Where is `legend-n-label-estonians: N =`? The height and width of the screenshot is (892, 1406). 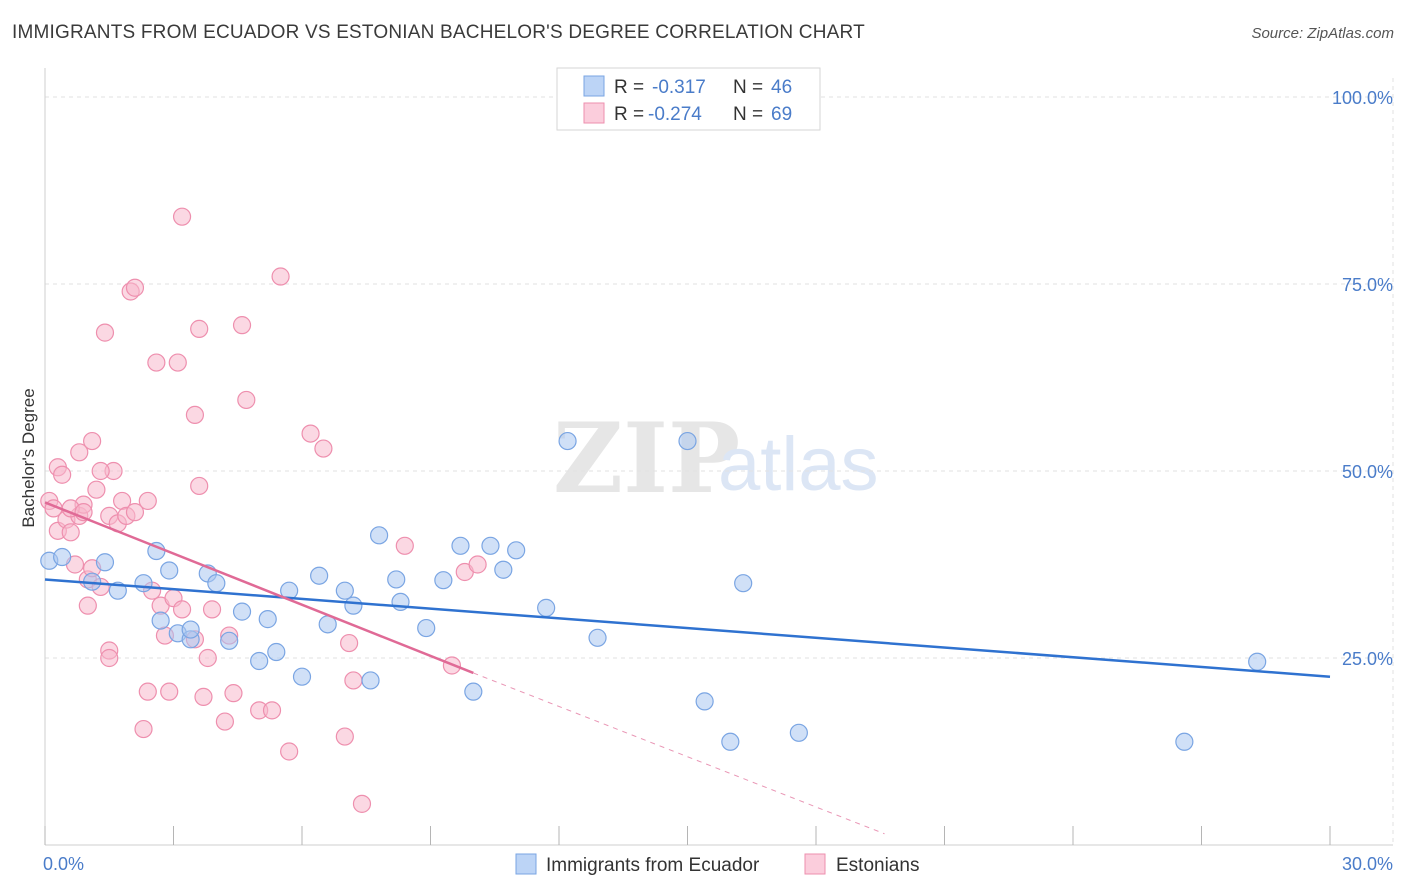
legend-n-label-estonians: N = is located at coordinates (748, 114).